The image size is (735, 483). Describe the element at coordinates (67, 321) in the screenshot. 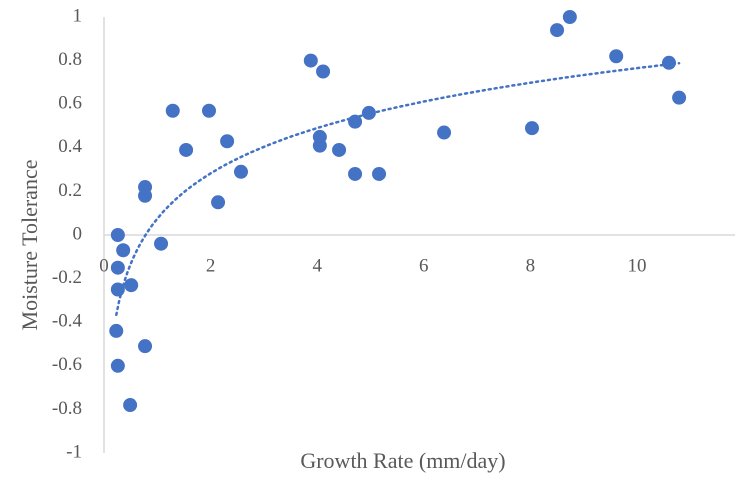

I see `y-tick-label: -0.4` at that location.